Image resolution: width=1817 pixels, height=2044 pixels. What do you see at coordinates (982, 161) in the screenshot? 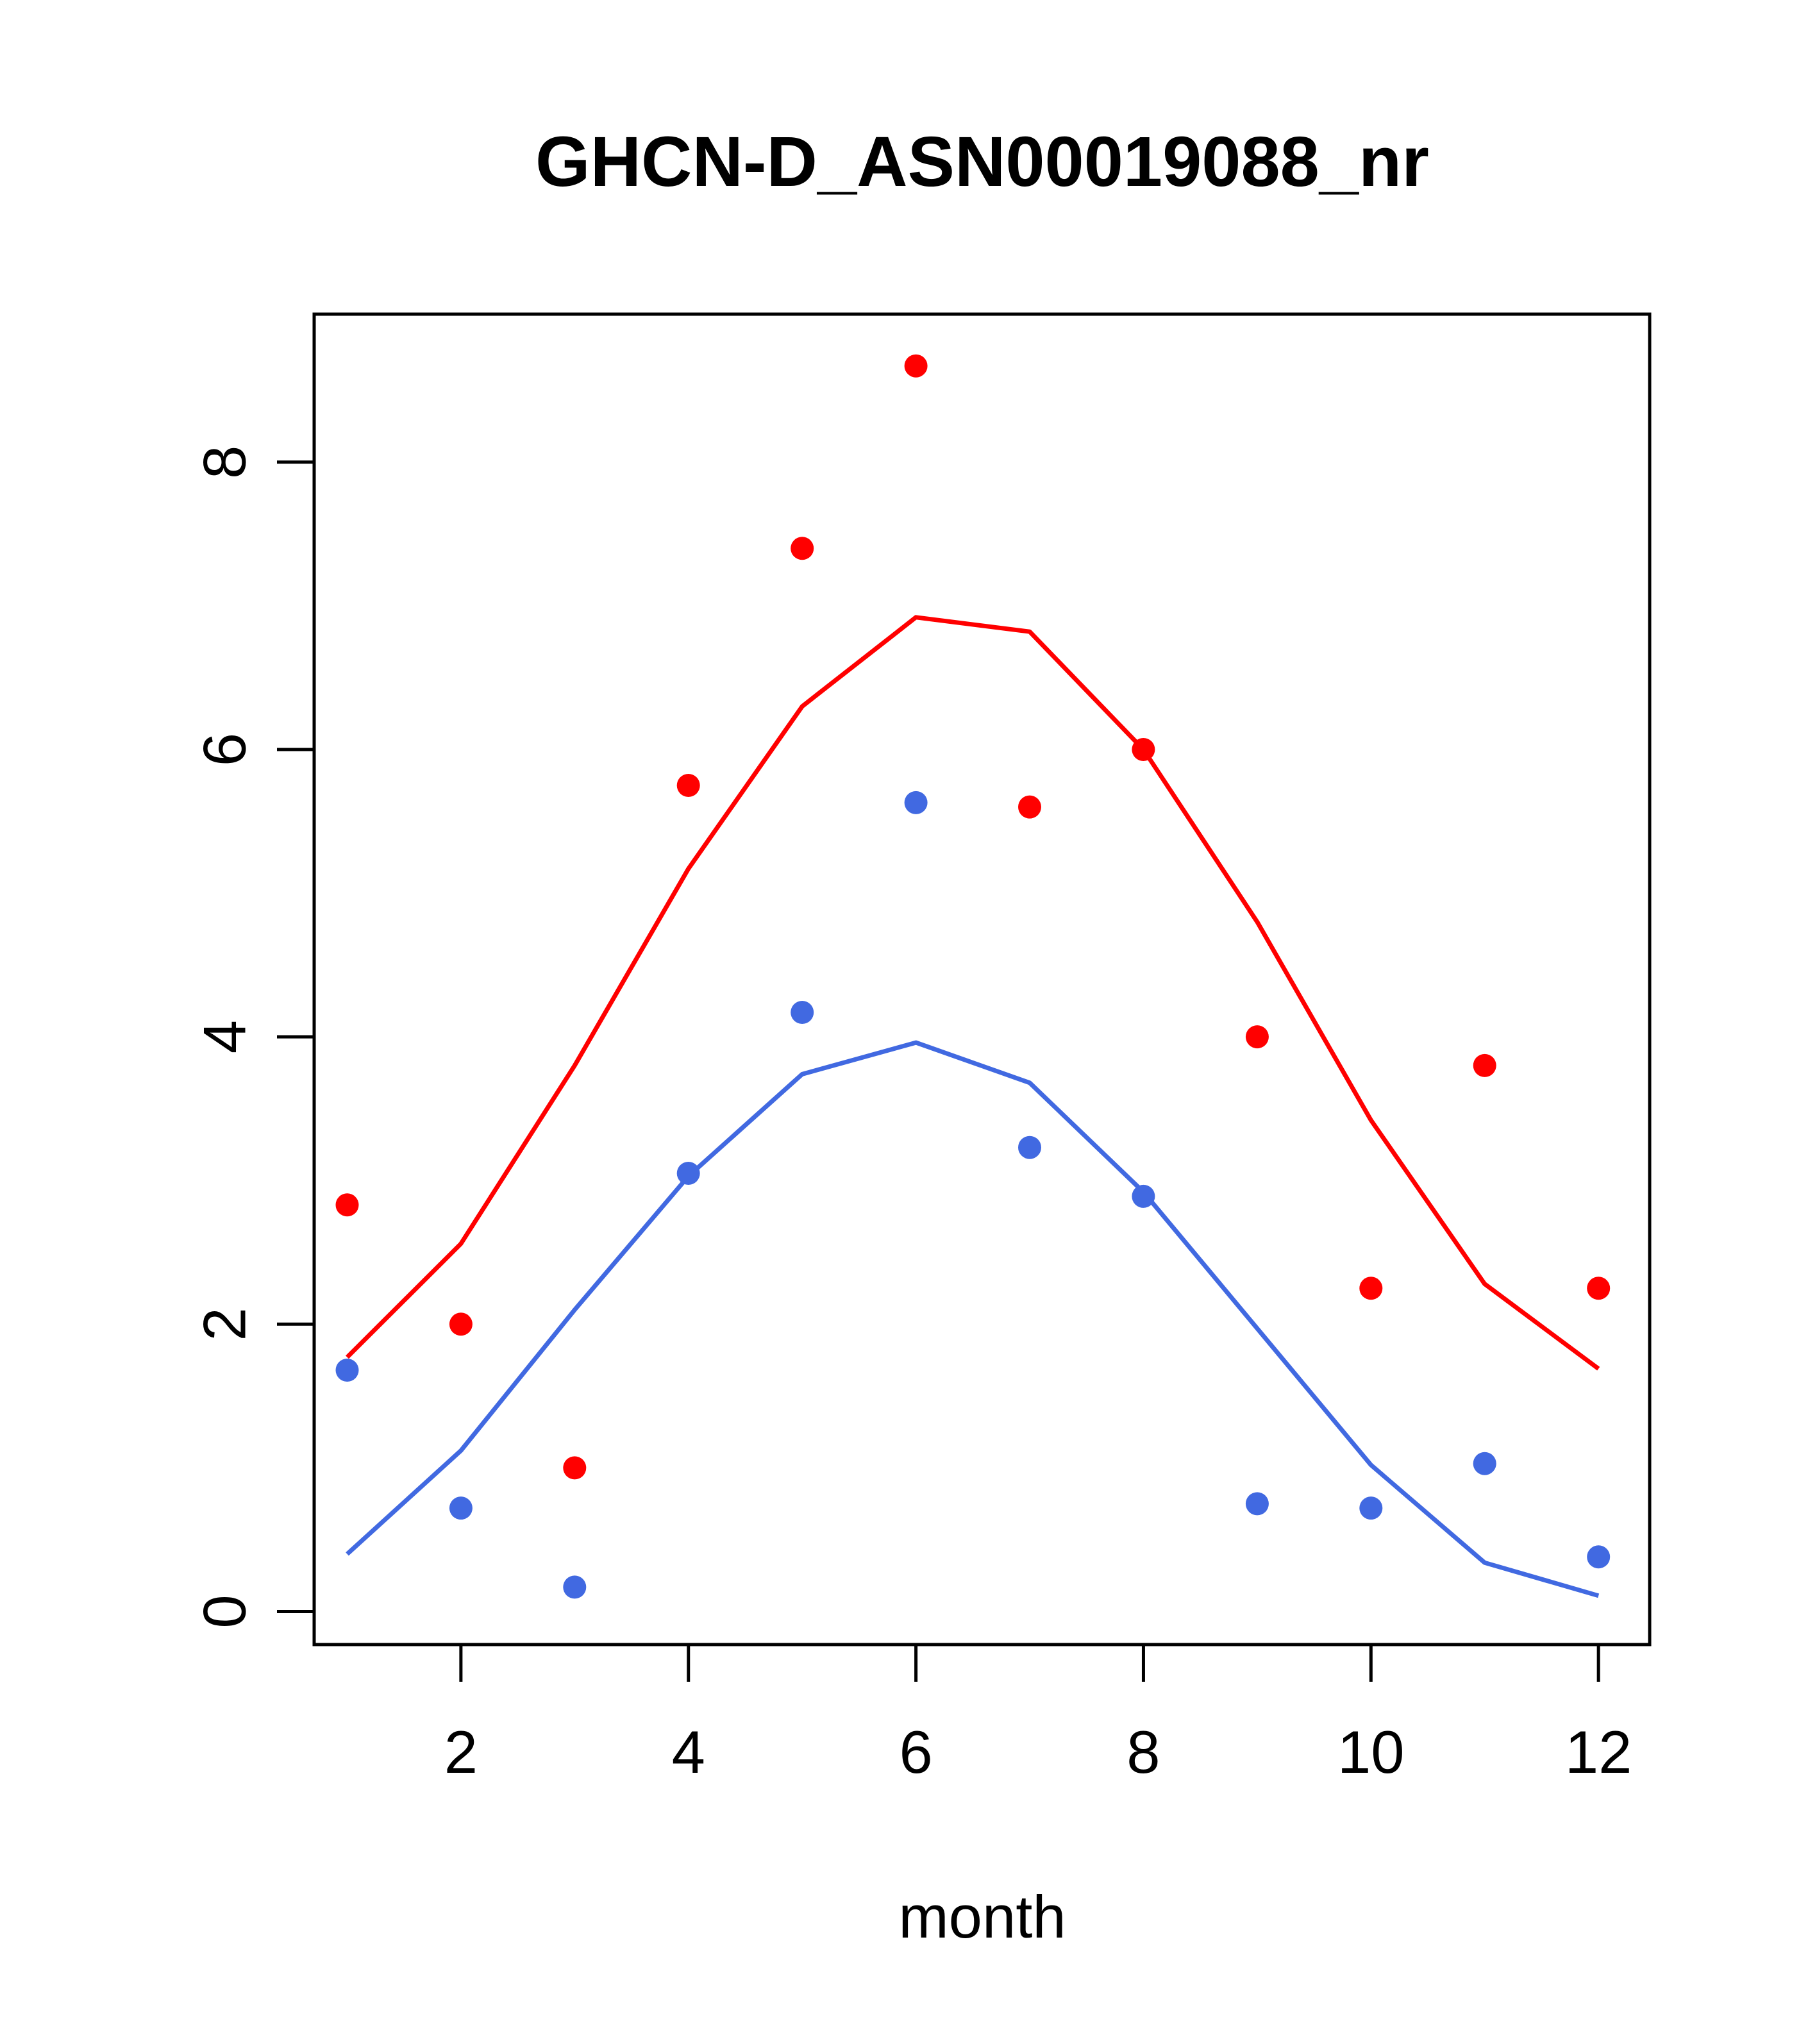
I see `chart-title: GHCN-D_ASN00019088_nr` at bounding box center [982, 161].